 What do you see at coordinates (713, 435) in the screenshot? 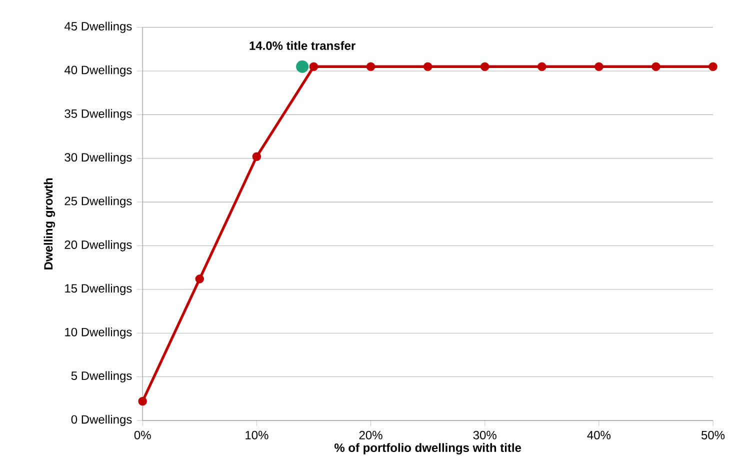
I see `x-tick-label: 50%` at bounding box center [713, 435].